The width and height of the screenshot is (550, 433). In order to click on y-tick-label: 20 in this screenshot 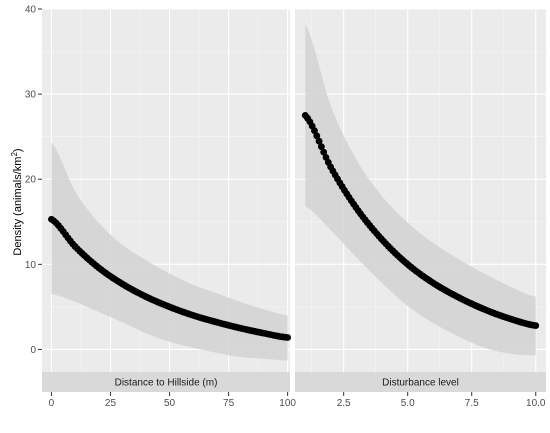, I will do `click(31, 180)`.